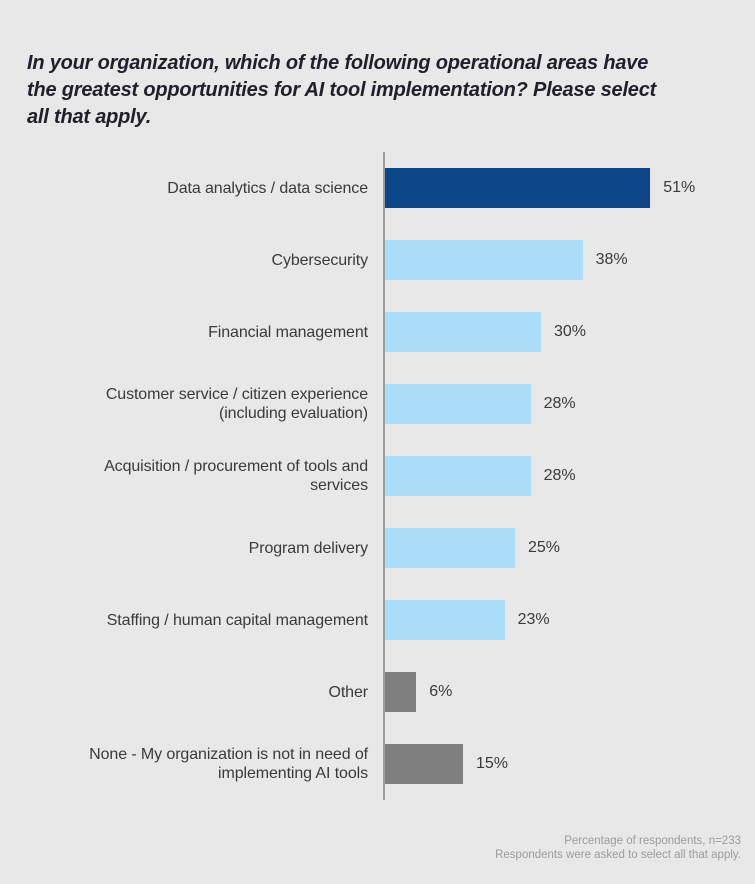 The width and height of the screenshot is (755, 884). Describe the element at coordinates (570, 331) in the screenshot. I see `value-label: 30%` at that location.